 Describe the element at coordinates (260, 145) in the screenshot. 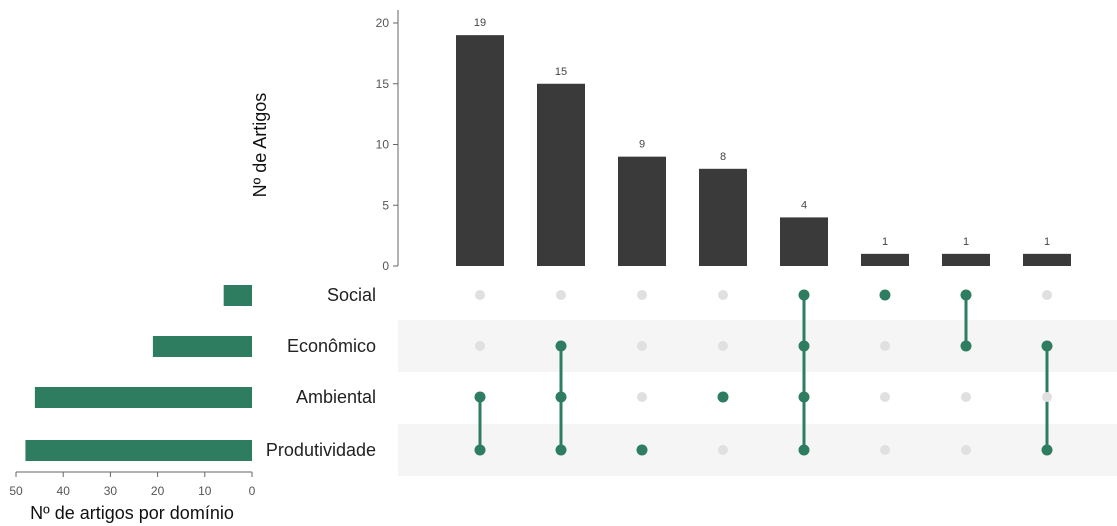

I see `intersection-axis-title: Nº de Artigos` at that location.